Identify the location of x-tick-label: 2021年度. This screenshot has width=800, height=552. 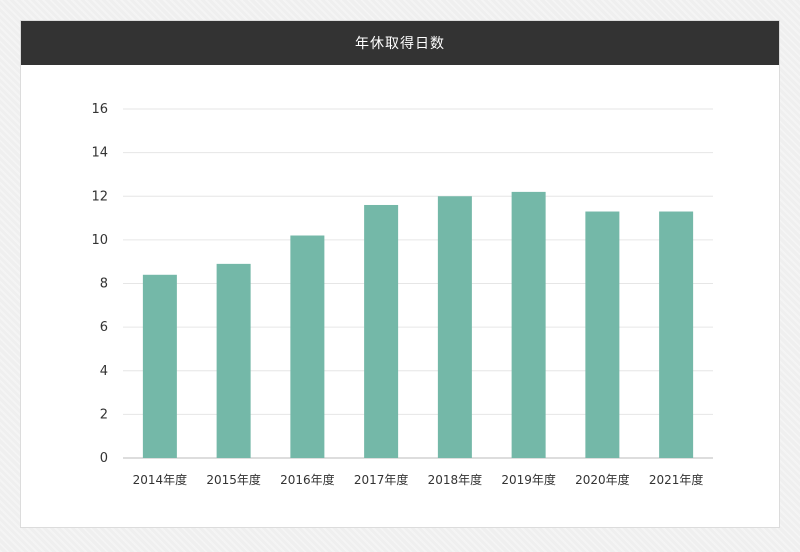
(676, 479).